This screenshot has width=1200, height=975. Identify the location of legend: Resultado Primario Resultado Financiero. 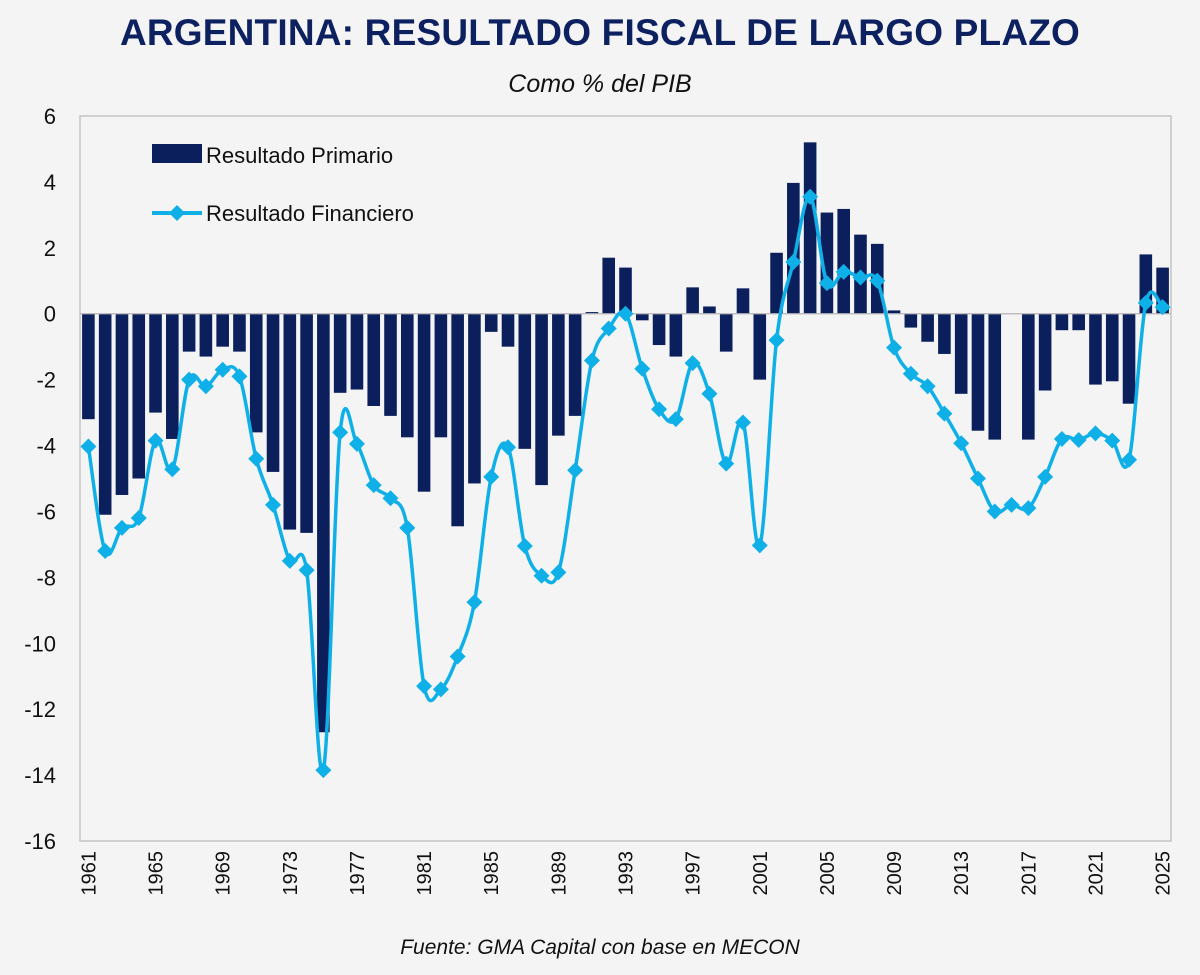
(283, 184).